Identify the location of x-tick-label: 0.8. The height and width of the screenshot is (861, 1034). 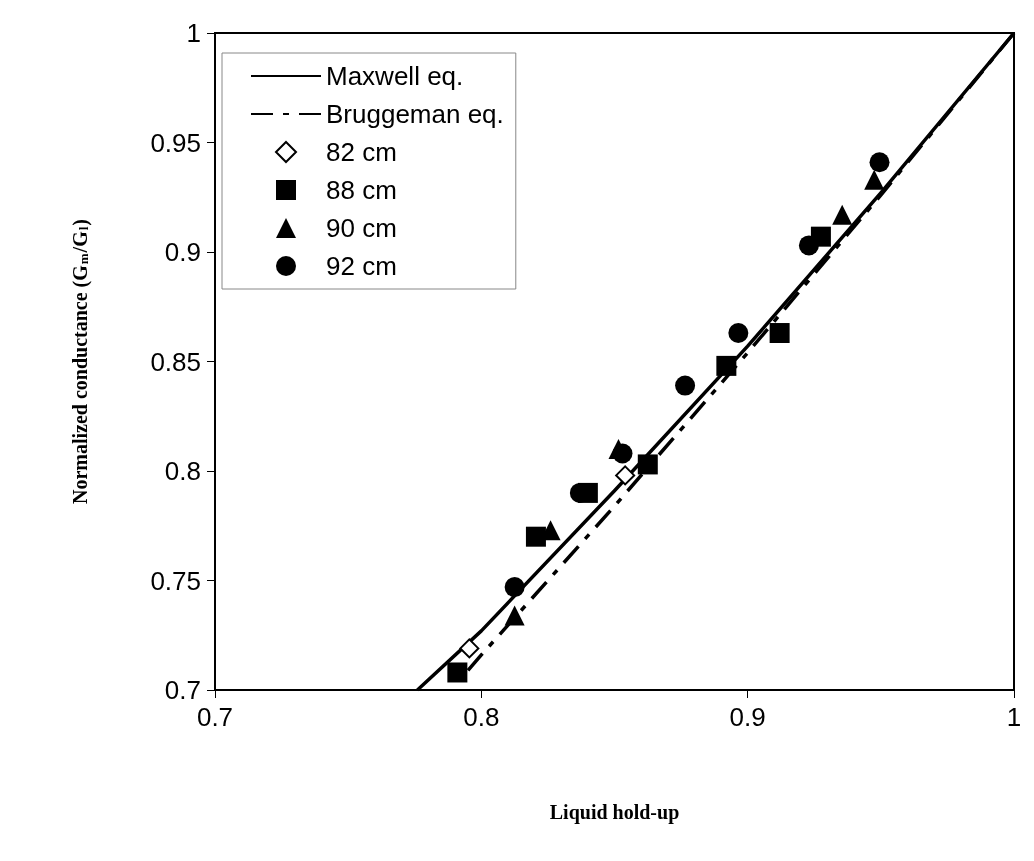
(481, 717).